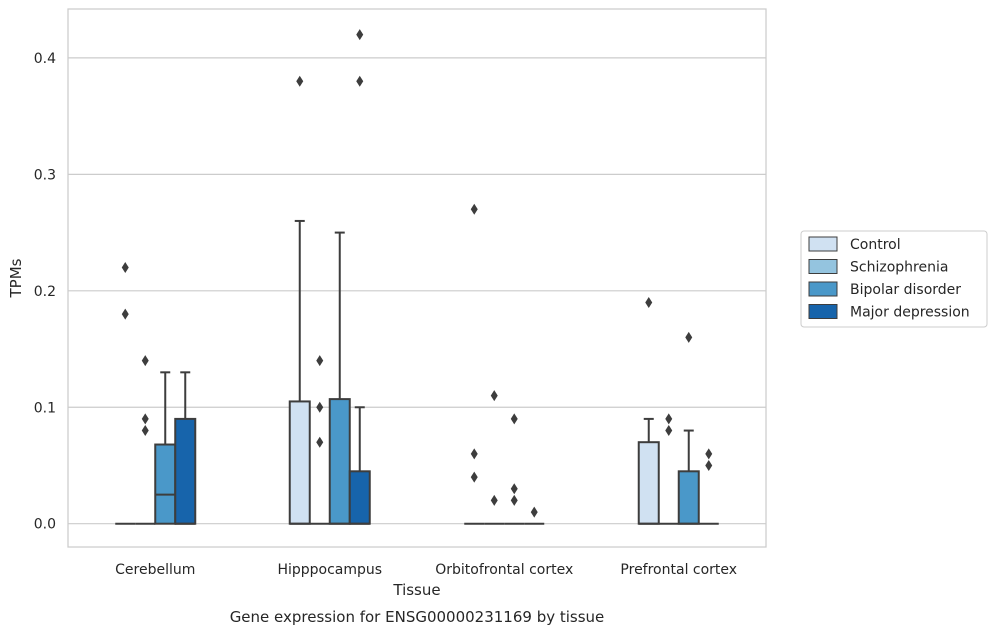  I want to click on legend-label: Bipolar disorder, so click(905, 290).